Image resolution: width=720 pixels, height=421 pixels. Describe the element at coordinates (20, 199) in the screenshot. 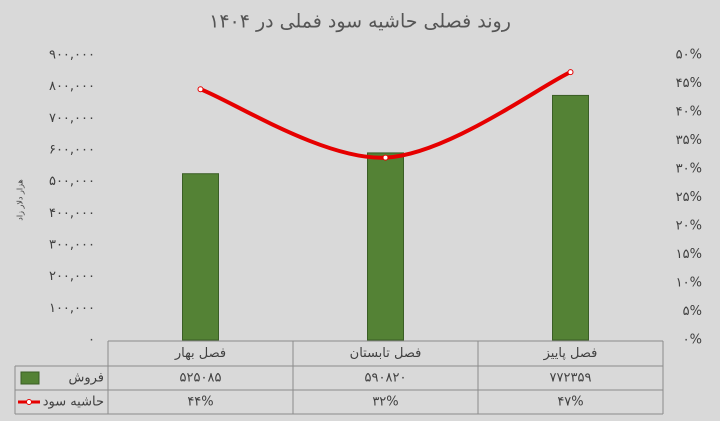

I see `y-axis-title: هزار دلار زاد` at that location.